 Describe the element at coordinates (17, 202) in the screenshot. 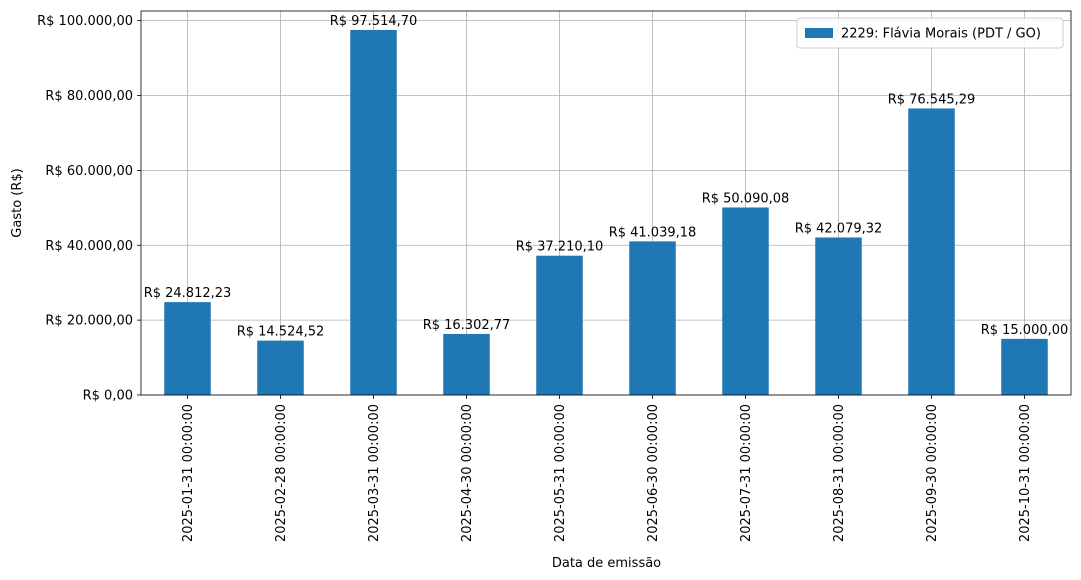

I see `y-axis-label: Gasto (R$)` at that location.